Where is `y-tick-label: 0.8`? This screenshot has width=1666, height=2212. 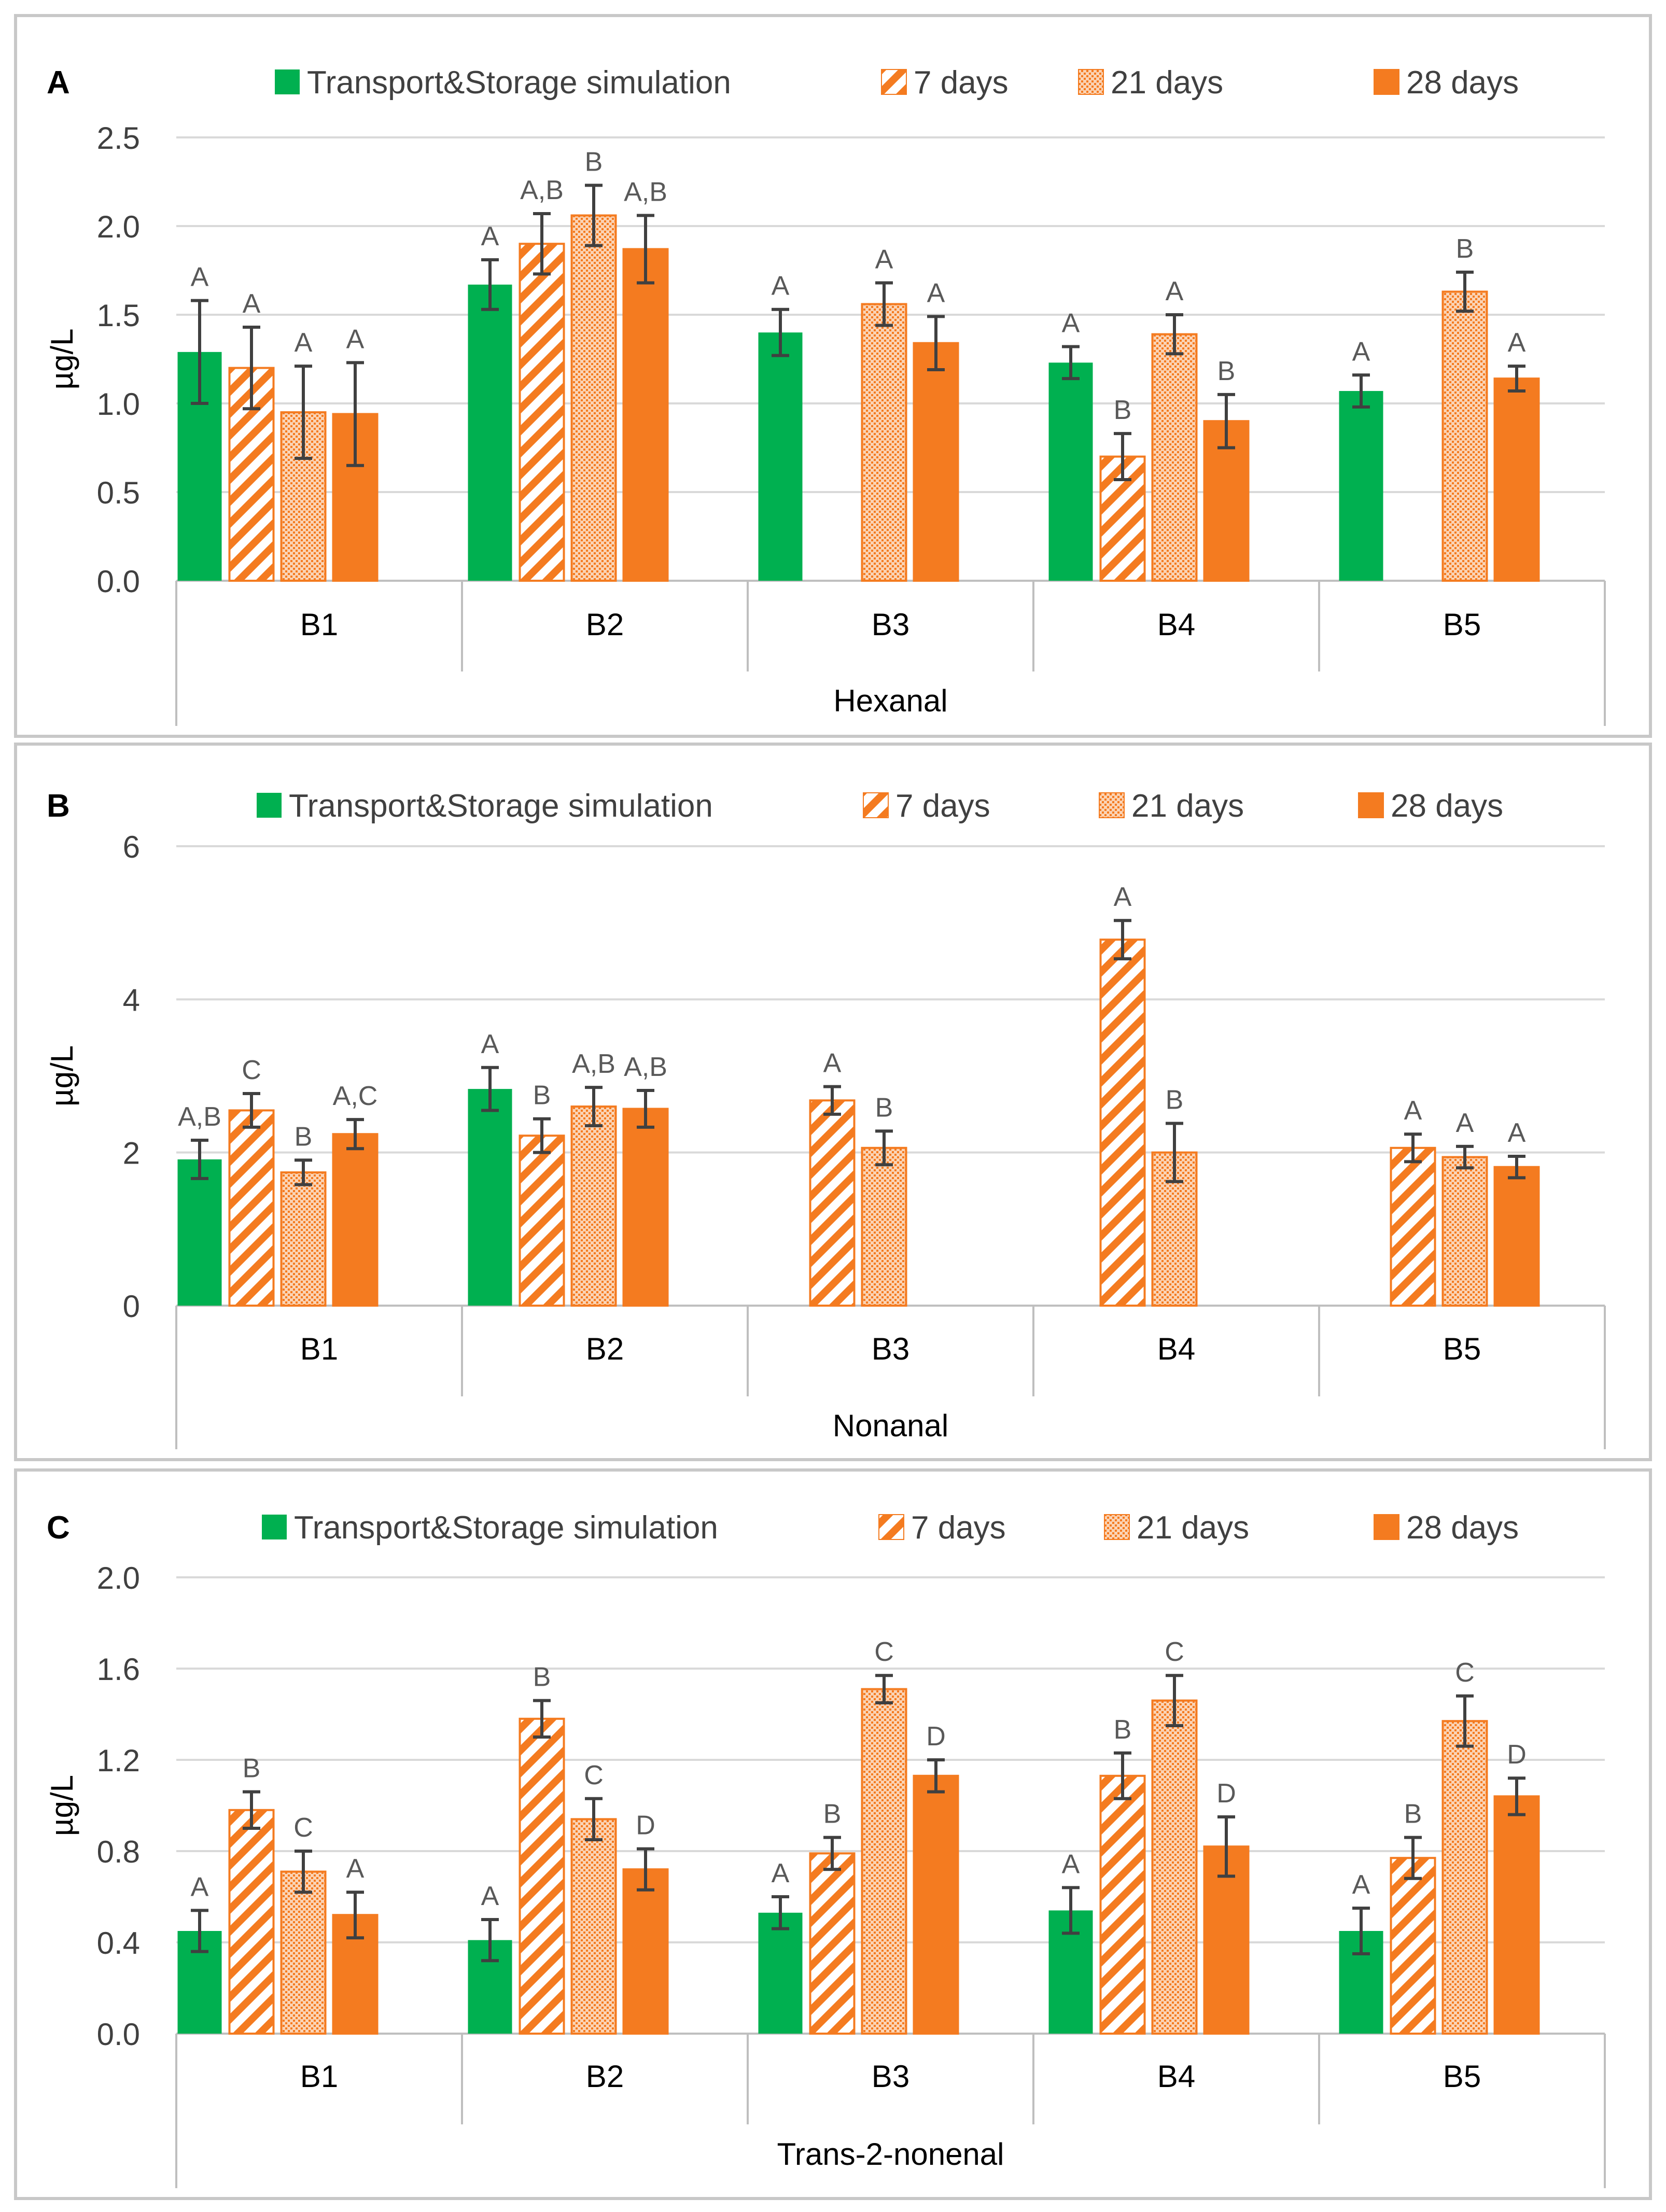
y-tick-label: 0.8 is located at coordinates (118, 1852).